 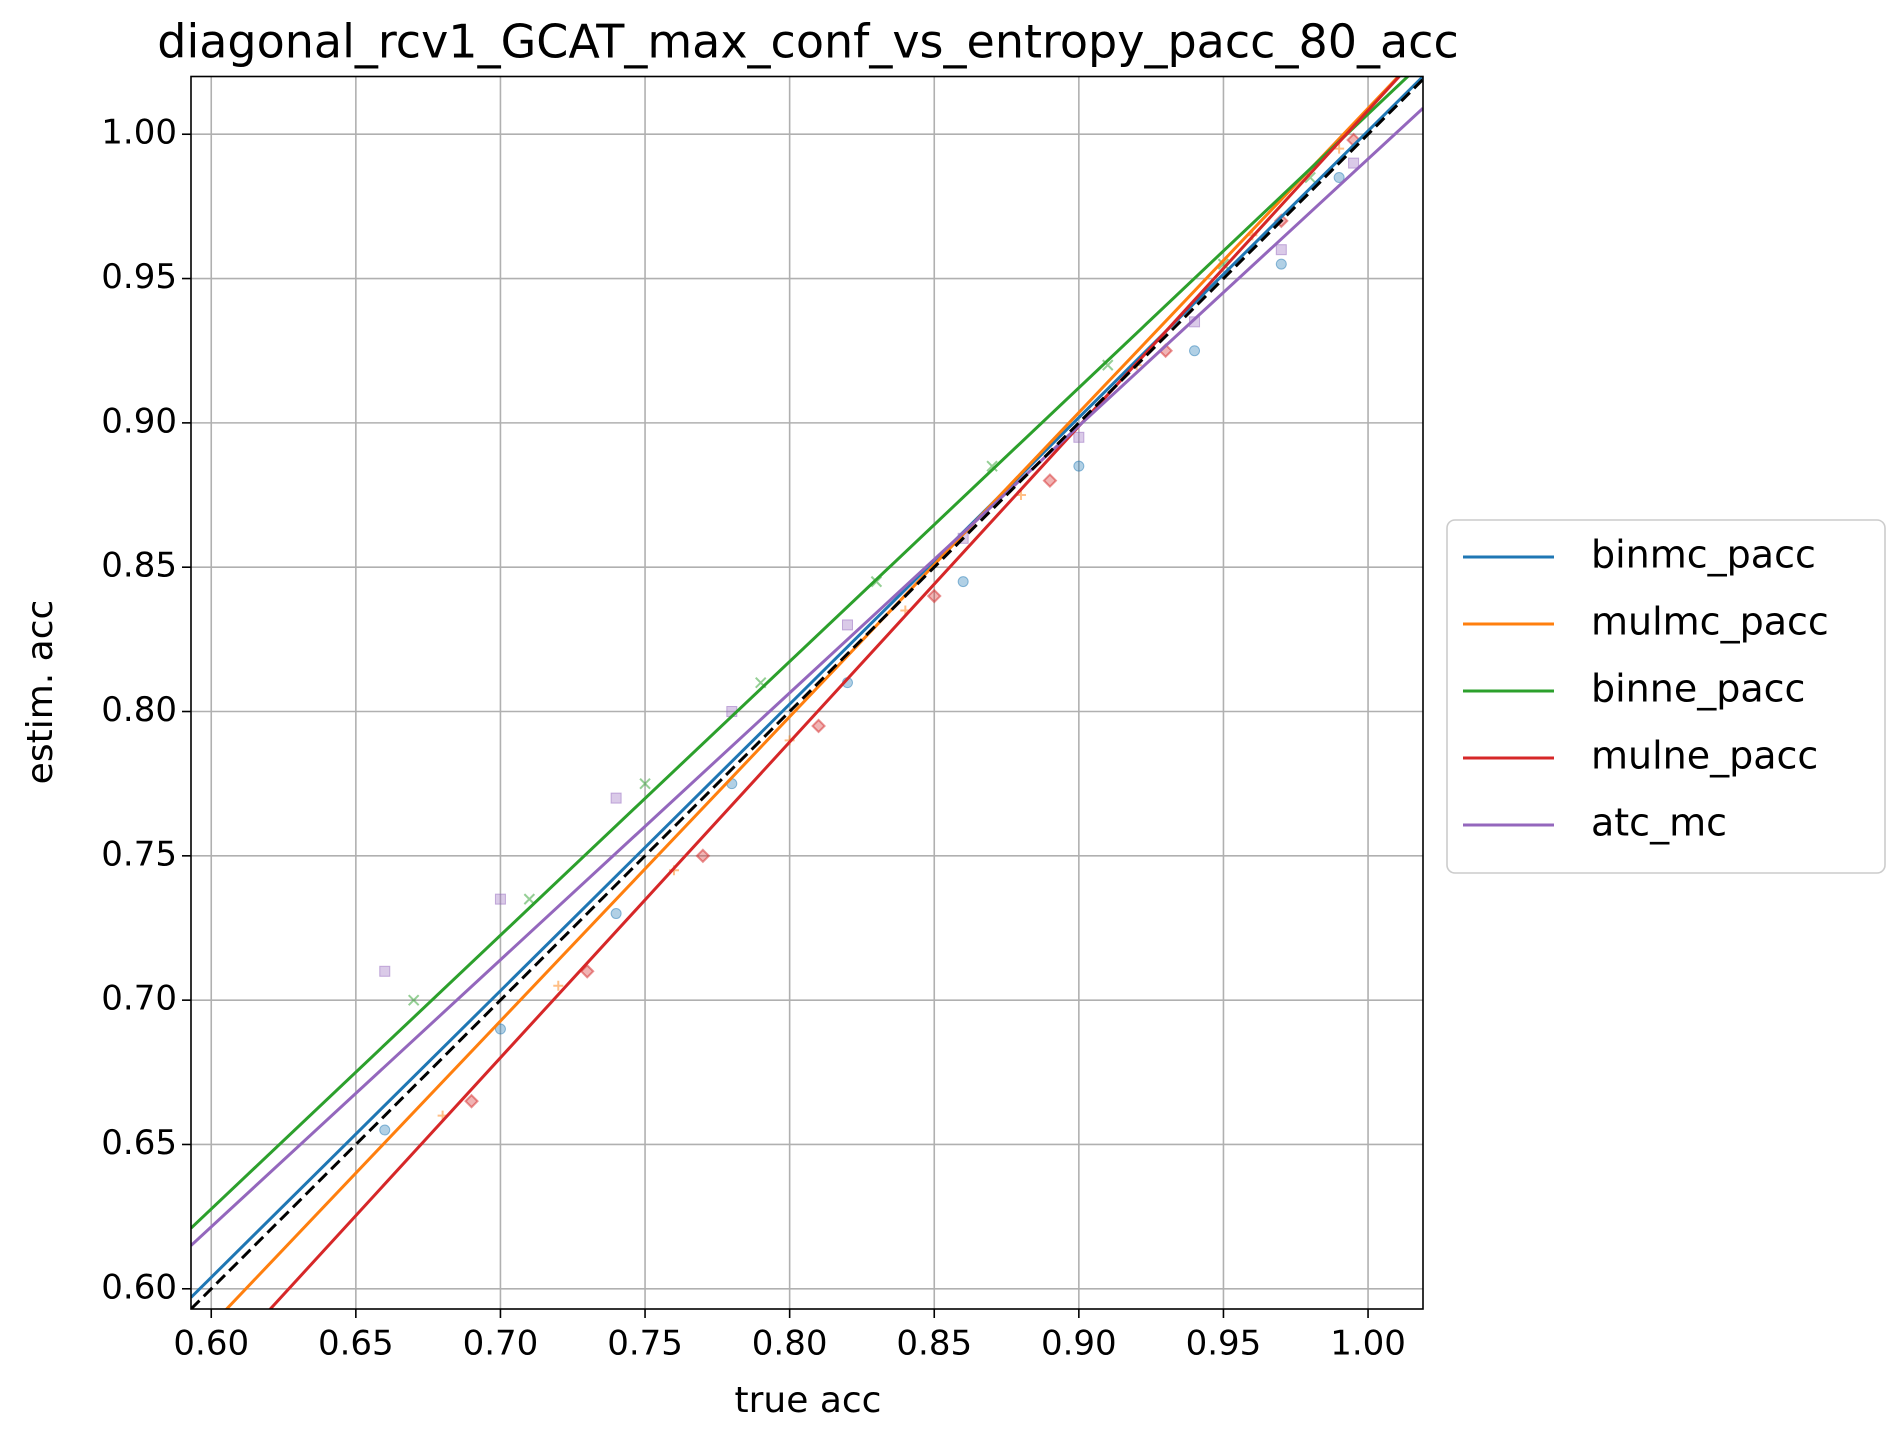 I want to click on legend-label: mulne_pacc, so click(x=1704, y=756).